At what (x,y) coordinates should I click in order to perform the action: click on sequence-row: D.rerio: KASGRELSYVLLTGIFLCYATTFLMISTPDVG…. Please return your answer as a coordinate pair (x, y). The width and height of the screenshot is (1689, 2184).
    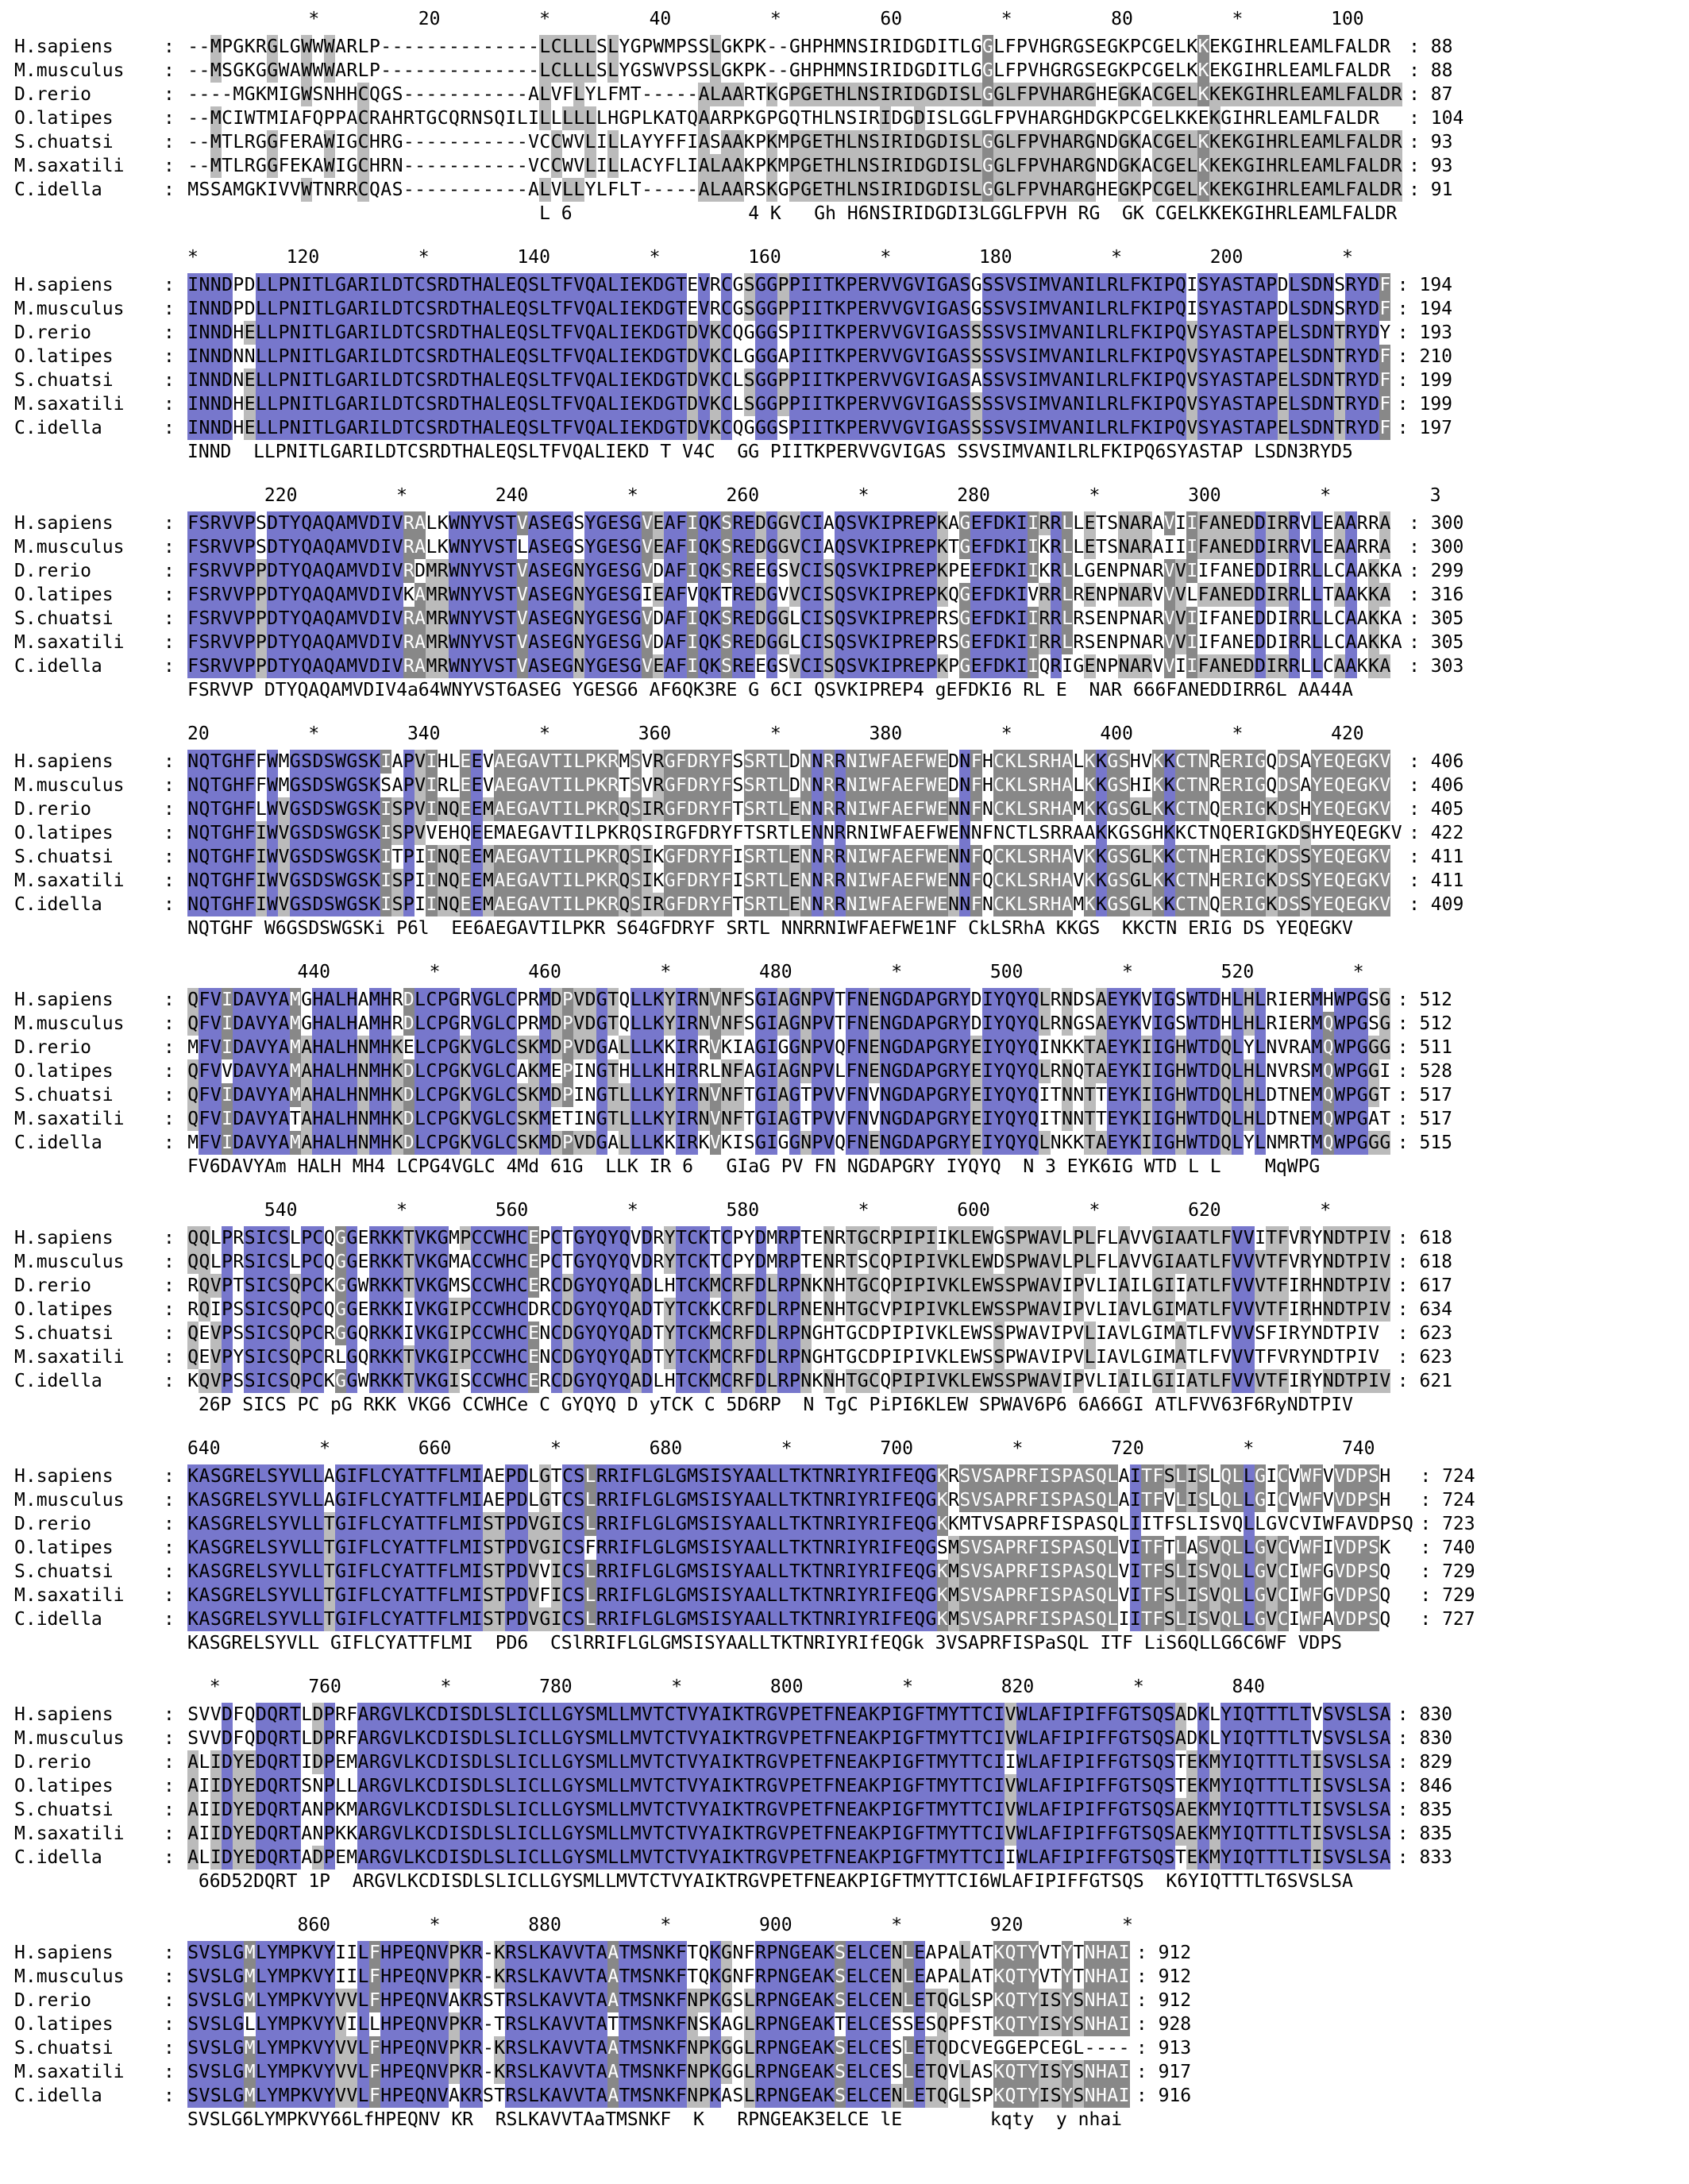
    Looking at the image, I should click on (844, 1524).